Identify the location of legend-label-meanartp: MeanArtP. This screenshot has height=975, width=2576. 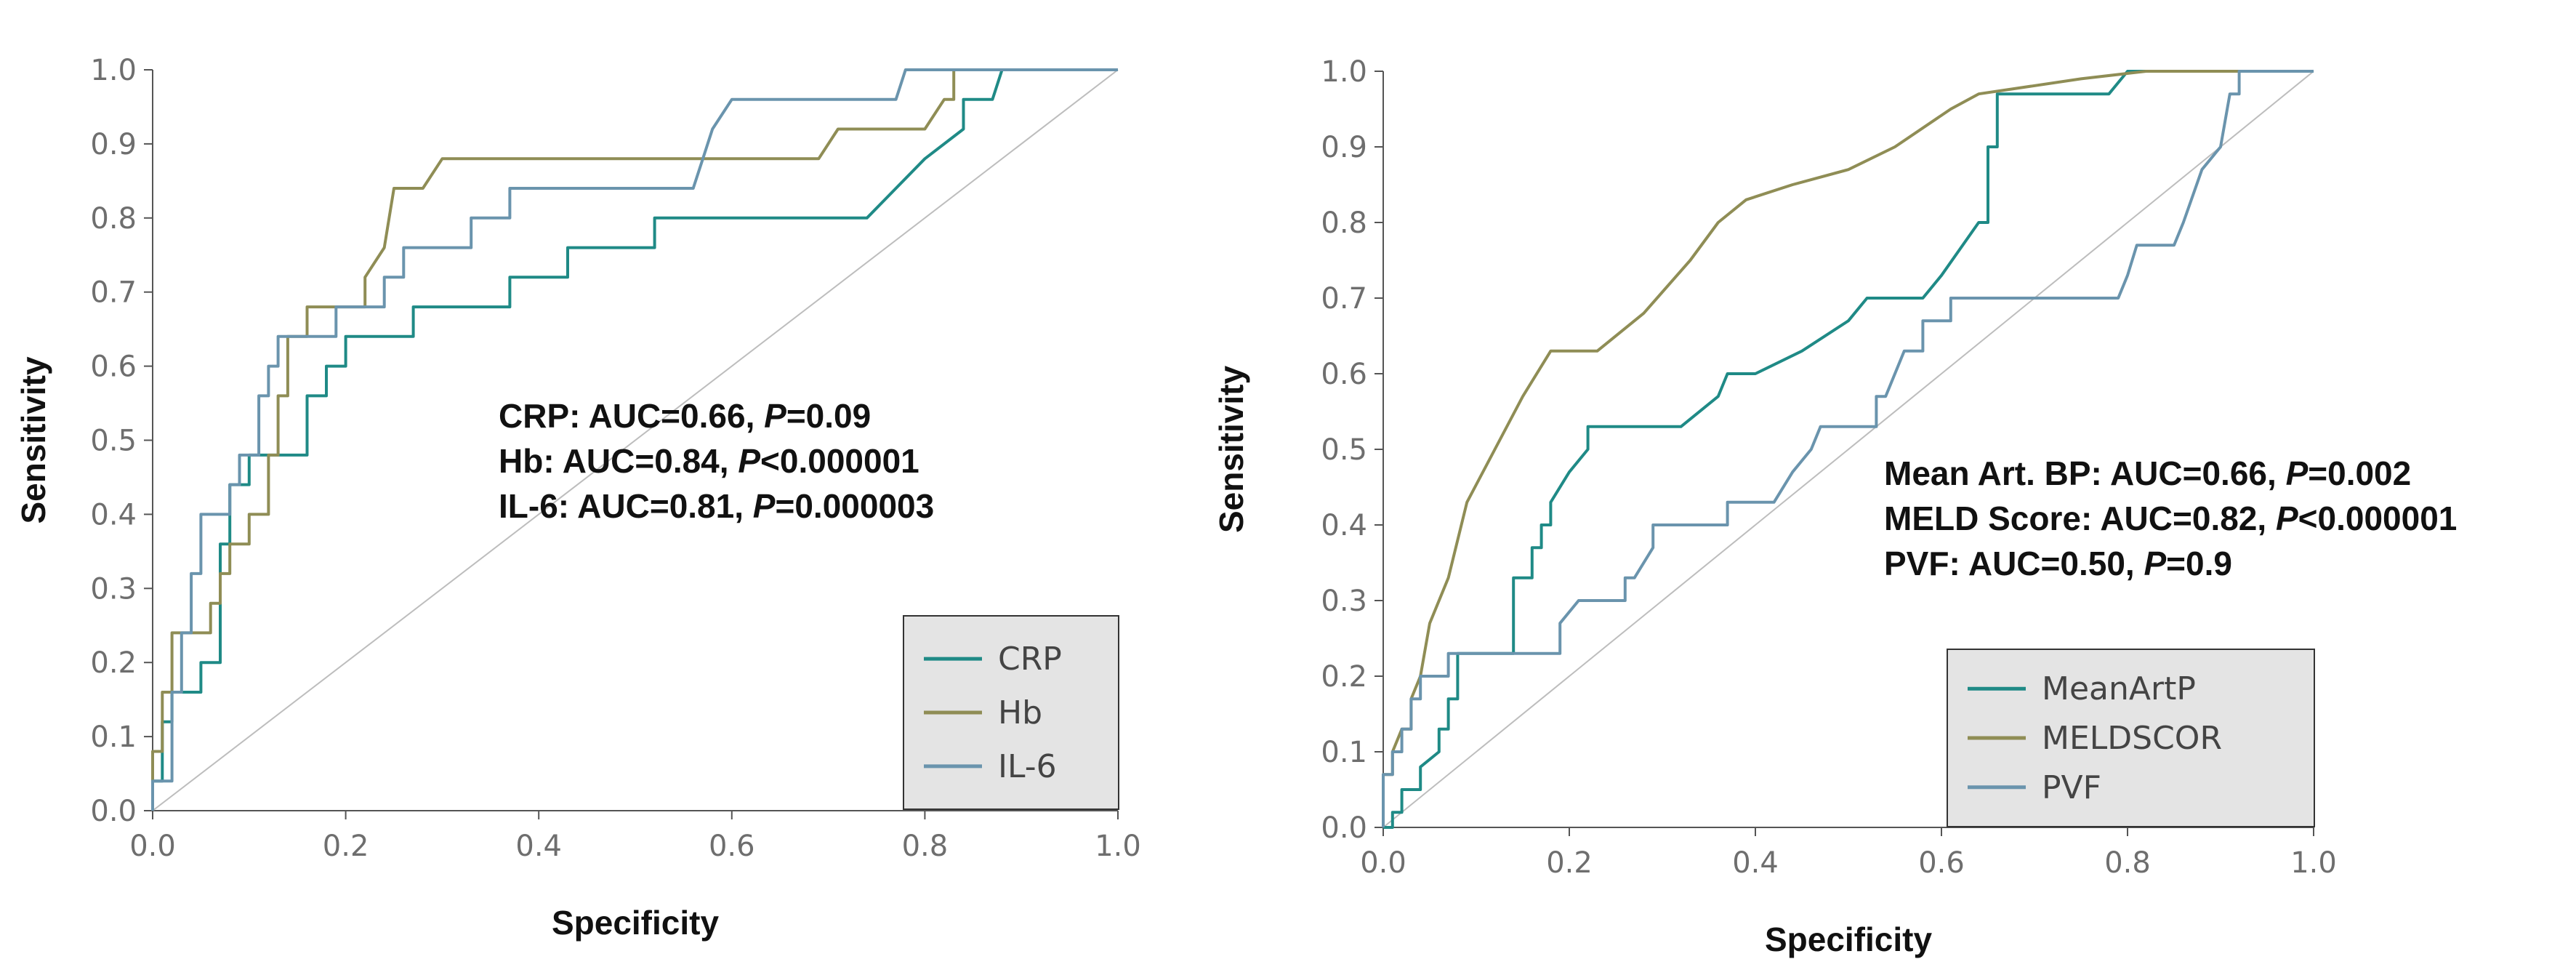
(2119, 688).